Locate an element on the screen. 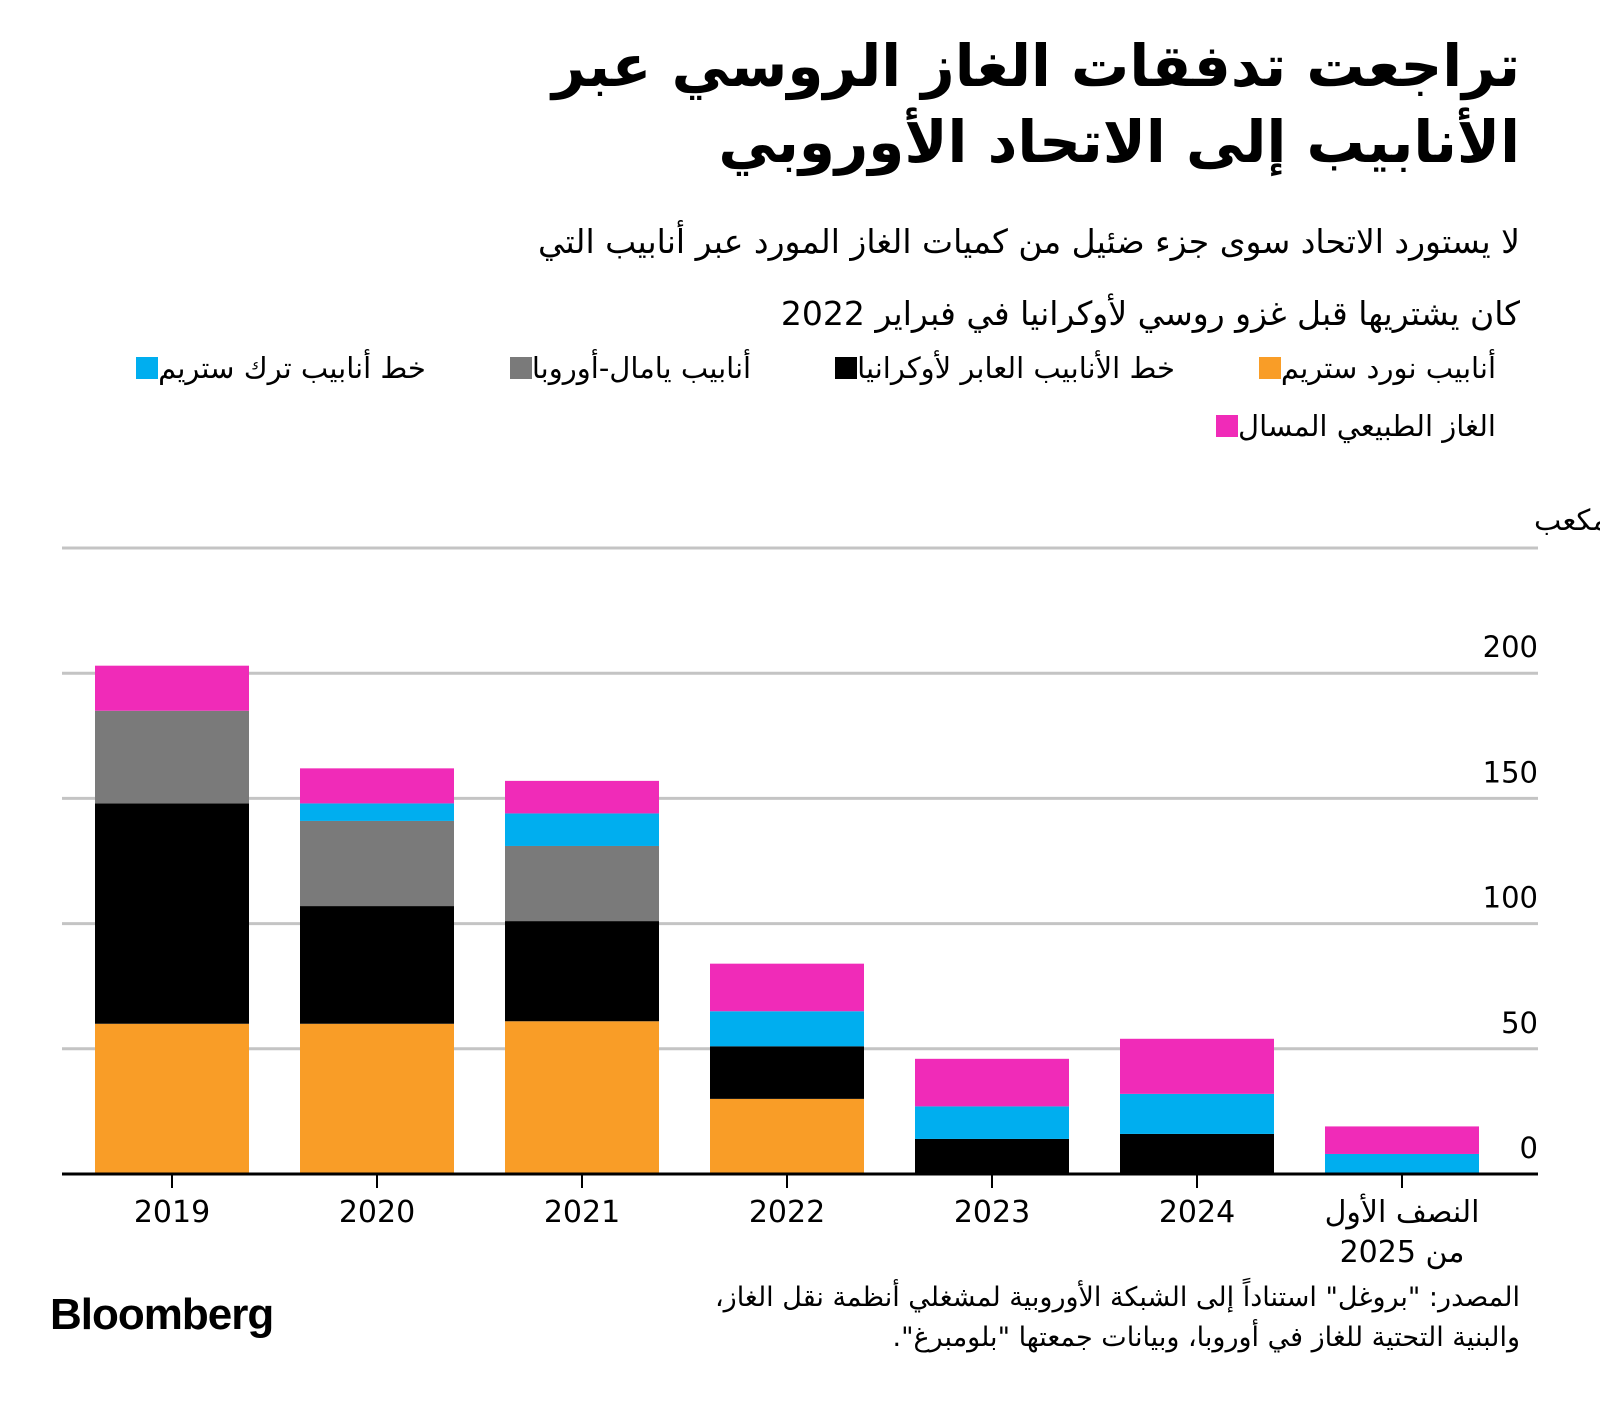  legend-swatch-nord-stream is located at coordinates (1269, 368).